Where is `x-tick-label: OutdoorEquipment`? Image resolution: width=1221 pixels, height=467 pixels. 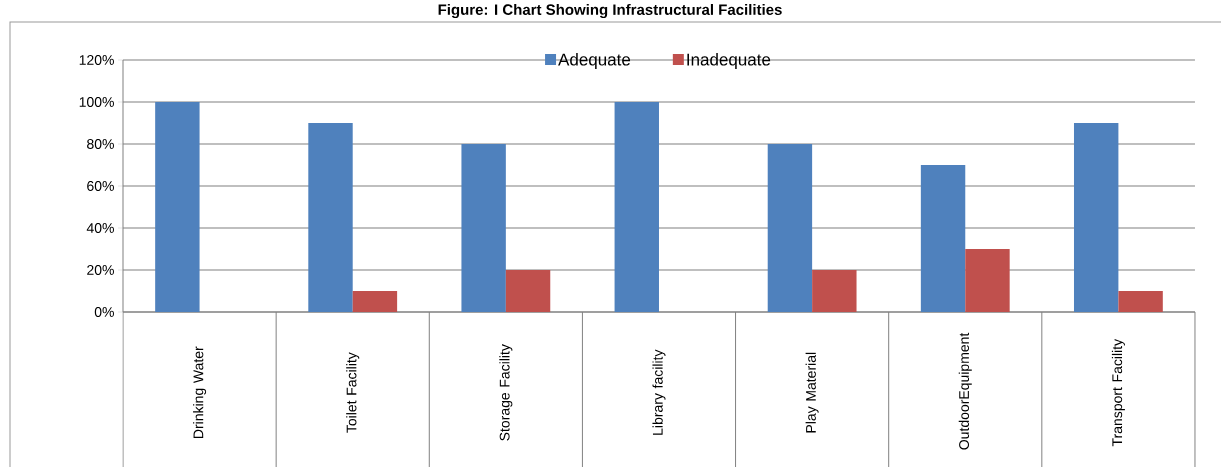
x-tick-label: OutdoorEquipment is located at coordinates (965, 391).